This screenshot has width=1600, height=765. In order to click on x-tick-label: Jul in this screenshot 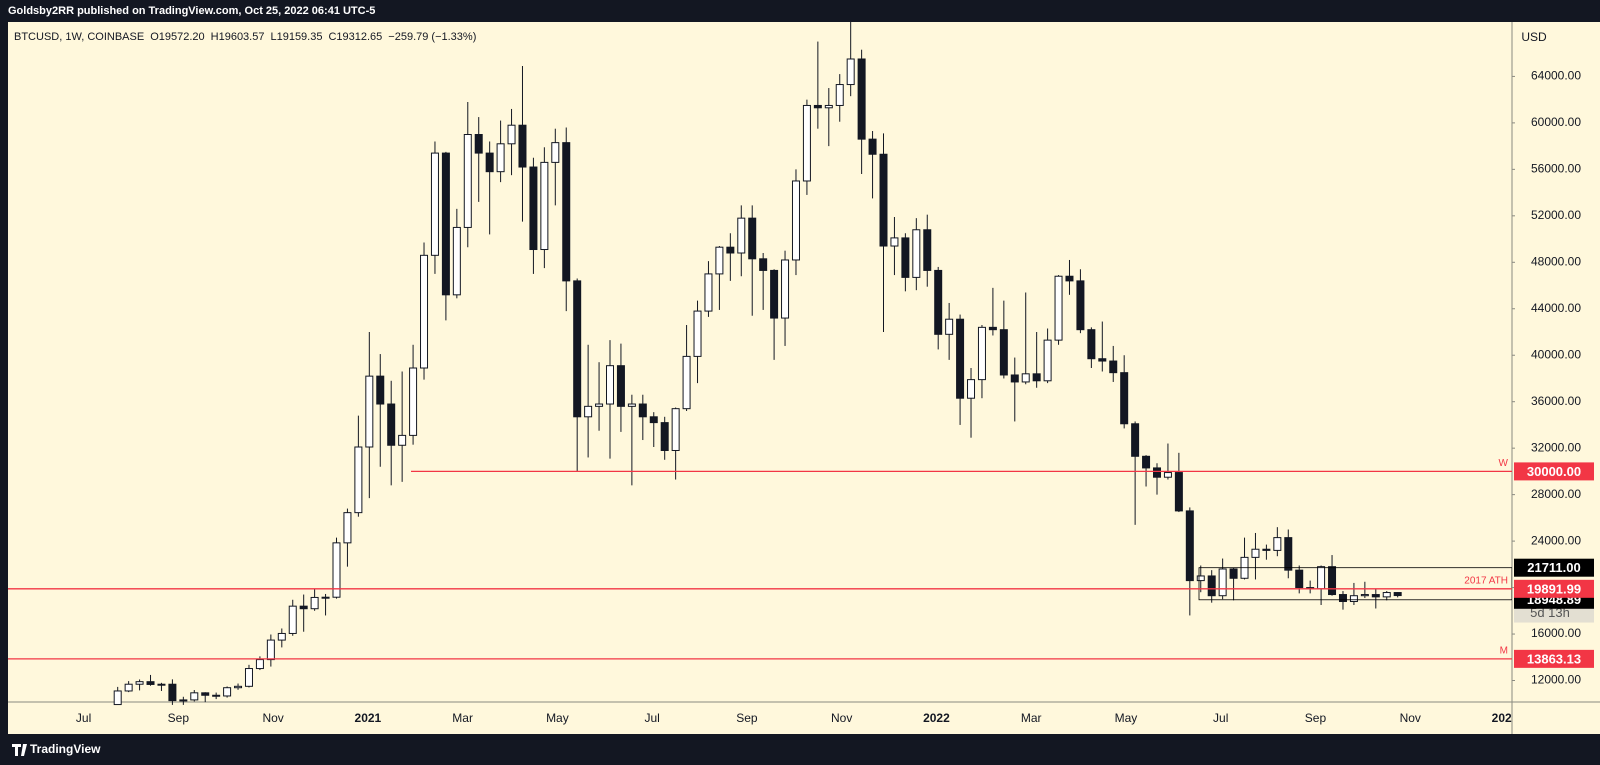, I will do `click(1220, 718)`.